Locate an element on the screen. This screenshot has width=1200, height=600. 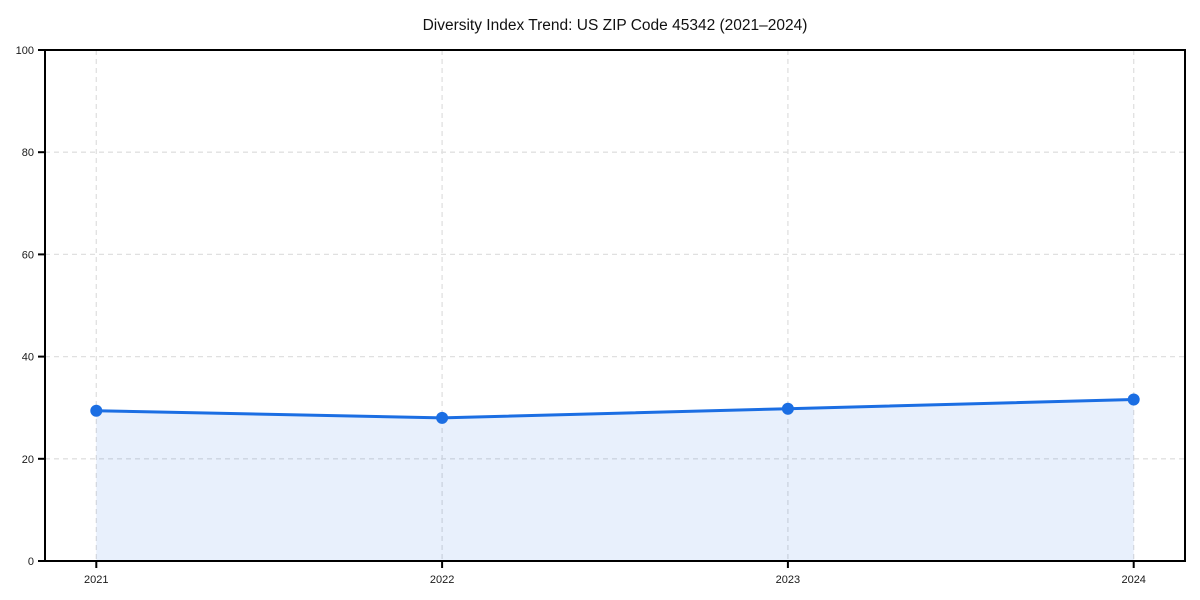
y-axis-tick-labels: 0 20 40 60 80 100 is located at coordinates (25, 306).